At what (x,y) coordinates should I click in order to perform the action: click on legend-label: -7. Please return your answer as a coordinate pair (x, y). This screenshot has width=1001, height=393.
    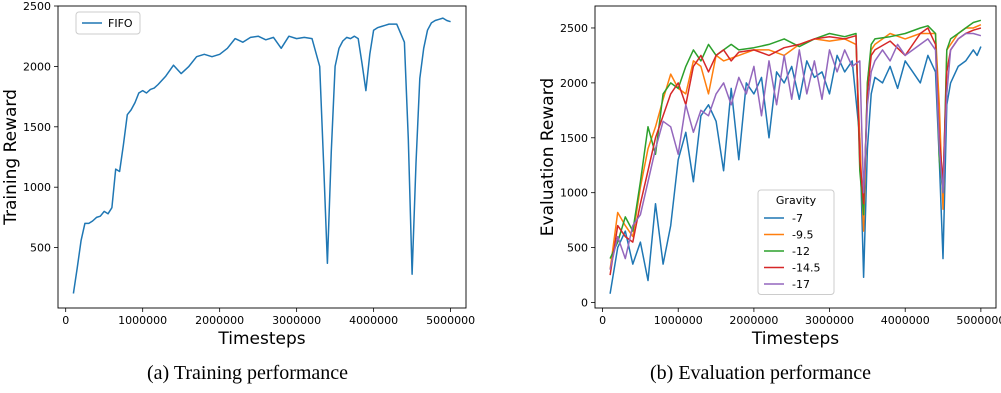
    Looking at the image, I should click on (797, 218).